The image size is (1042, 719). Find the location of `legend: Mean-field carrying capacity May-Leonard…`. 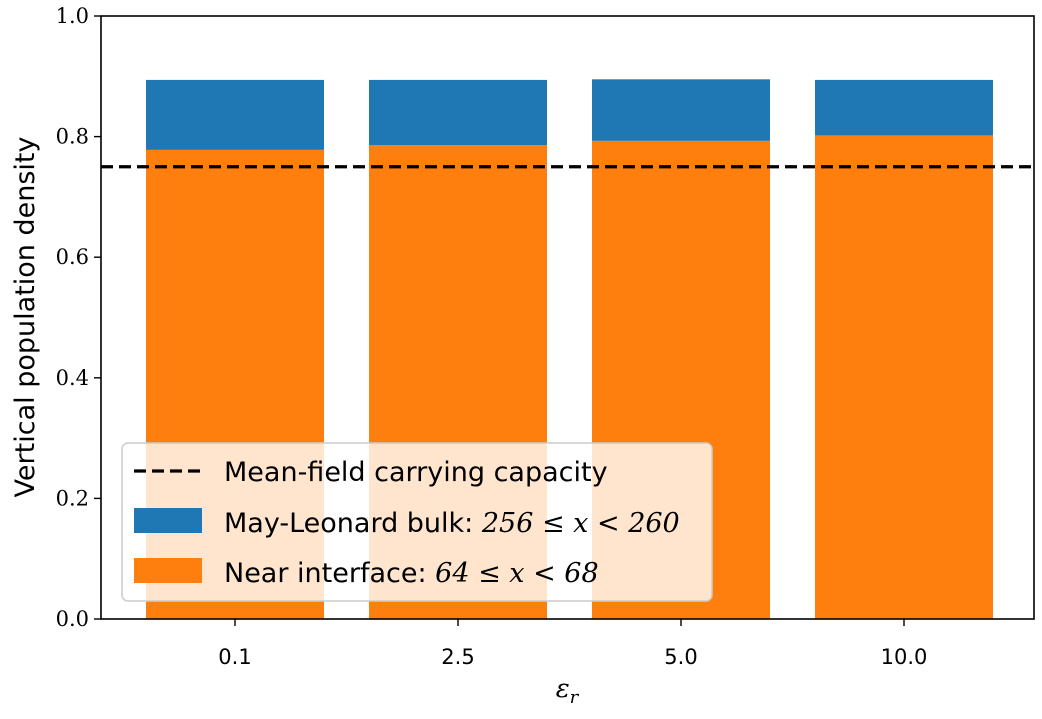

legend: Mean-field carrying capacity May-Leonard… is located at coordinates (417, 522).